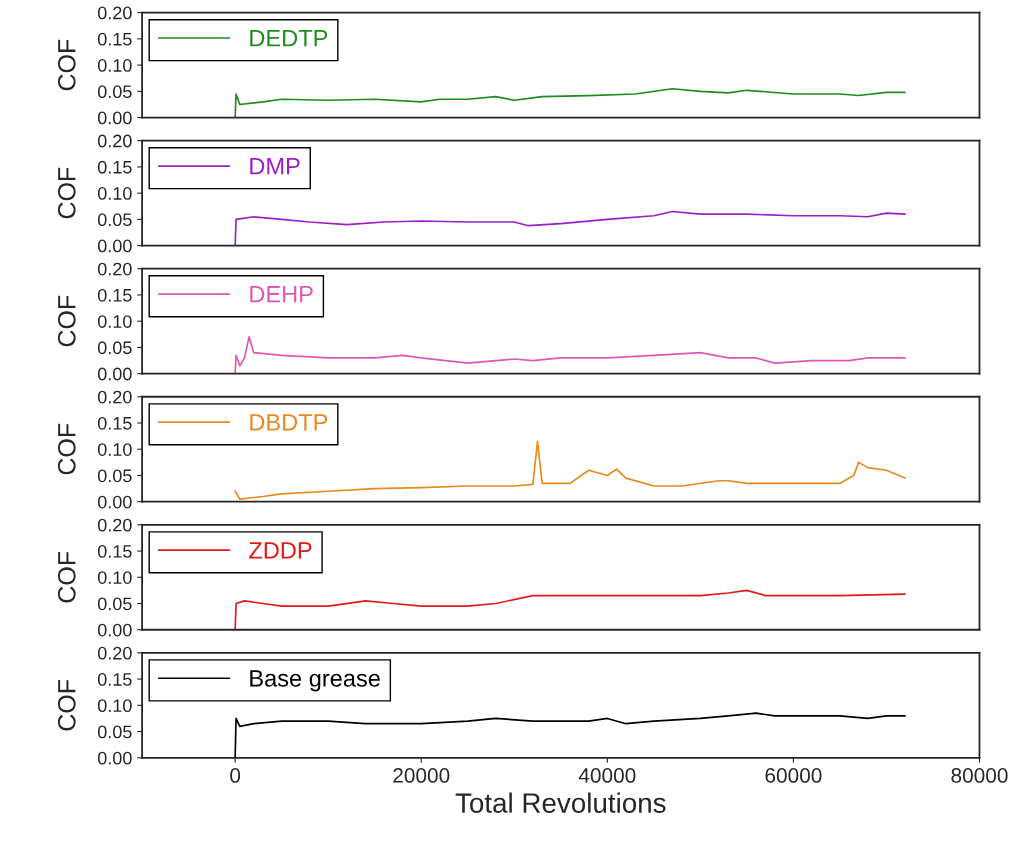 Image resolution: width=1015 pixels, height=842 pixels. What do you see at coordinates (281, 294) in the screenshot?
I see `legend-label: DEHP` at bounding box center [281, 294].